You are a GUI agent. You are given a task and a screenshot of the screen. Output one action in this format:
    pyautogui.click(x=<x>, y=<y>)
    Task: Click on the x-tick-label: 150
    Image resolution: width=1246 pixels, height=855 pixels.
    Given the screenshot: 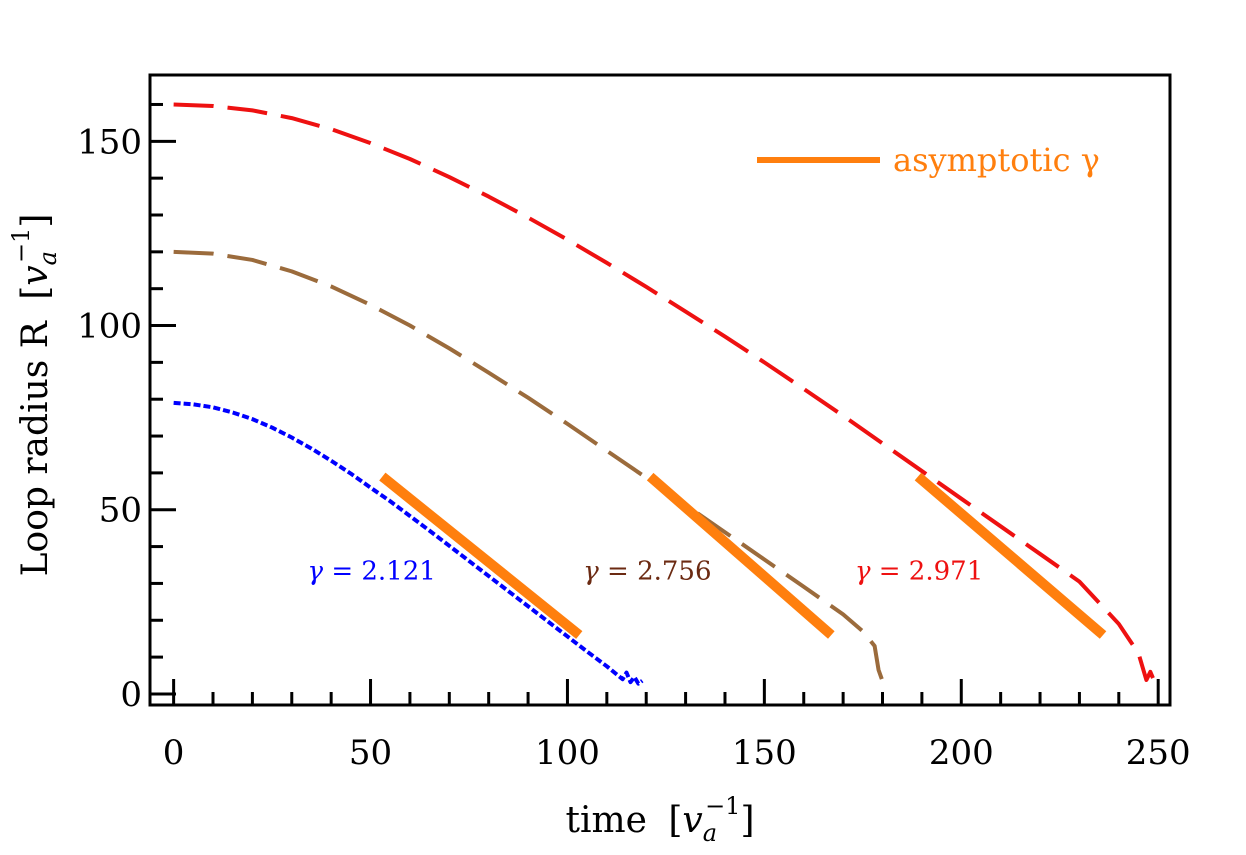 What is the action you would take?
    pyautogui.click(x=764, y=753)
    